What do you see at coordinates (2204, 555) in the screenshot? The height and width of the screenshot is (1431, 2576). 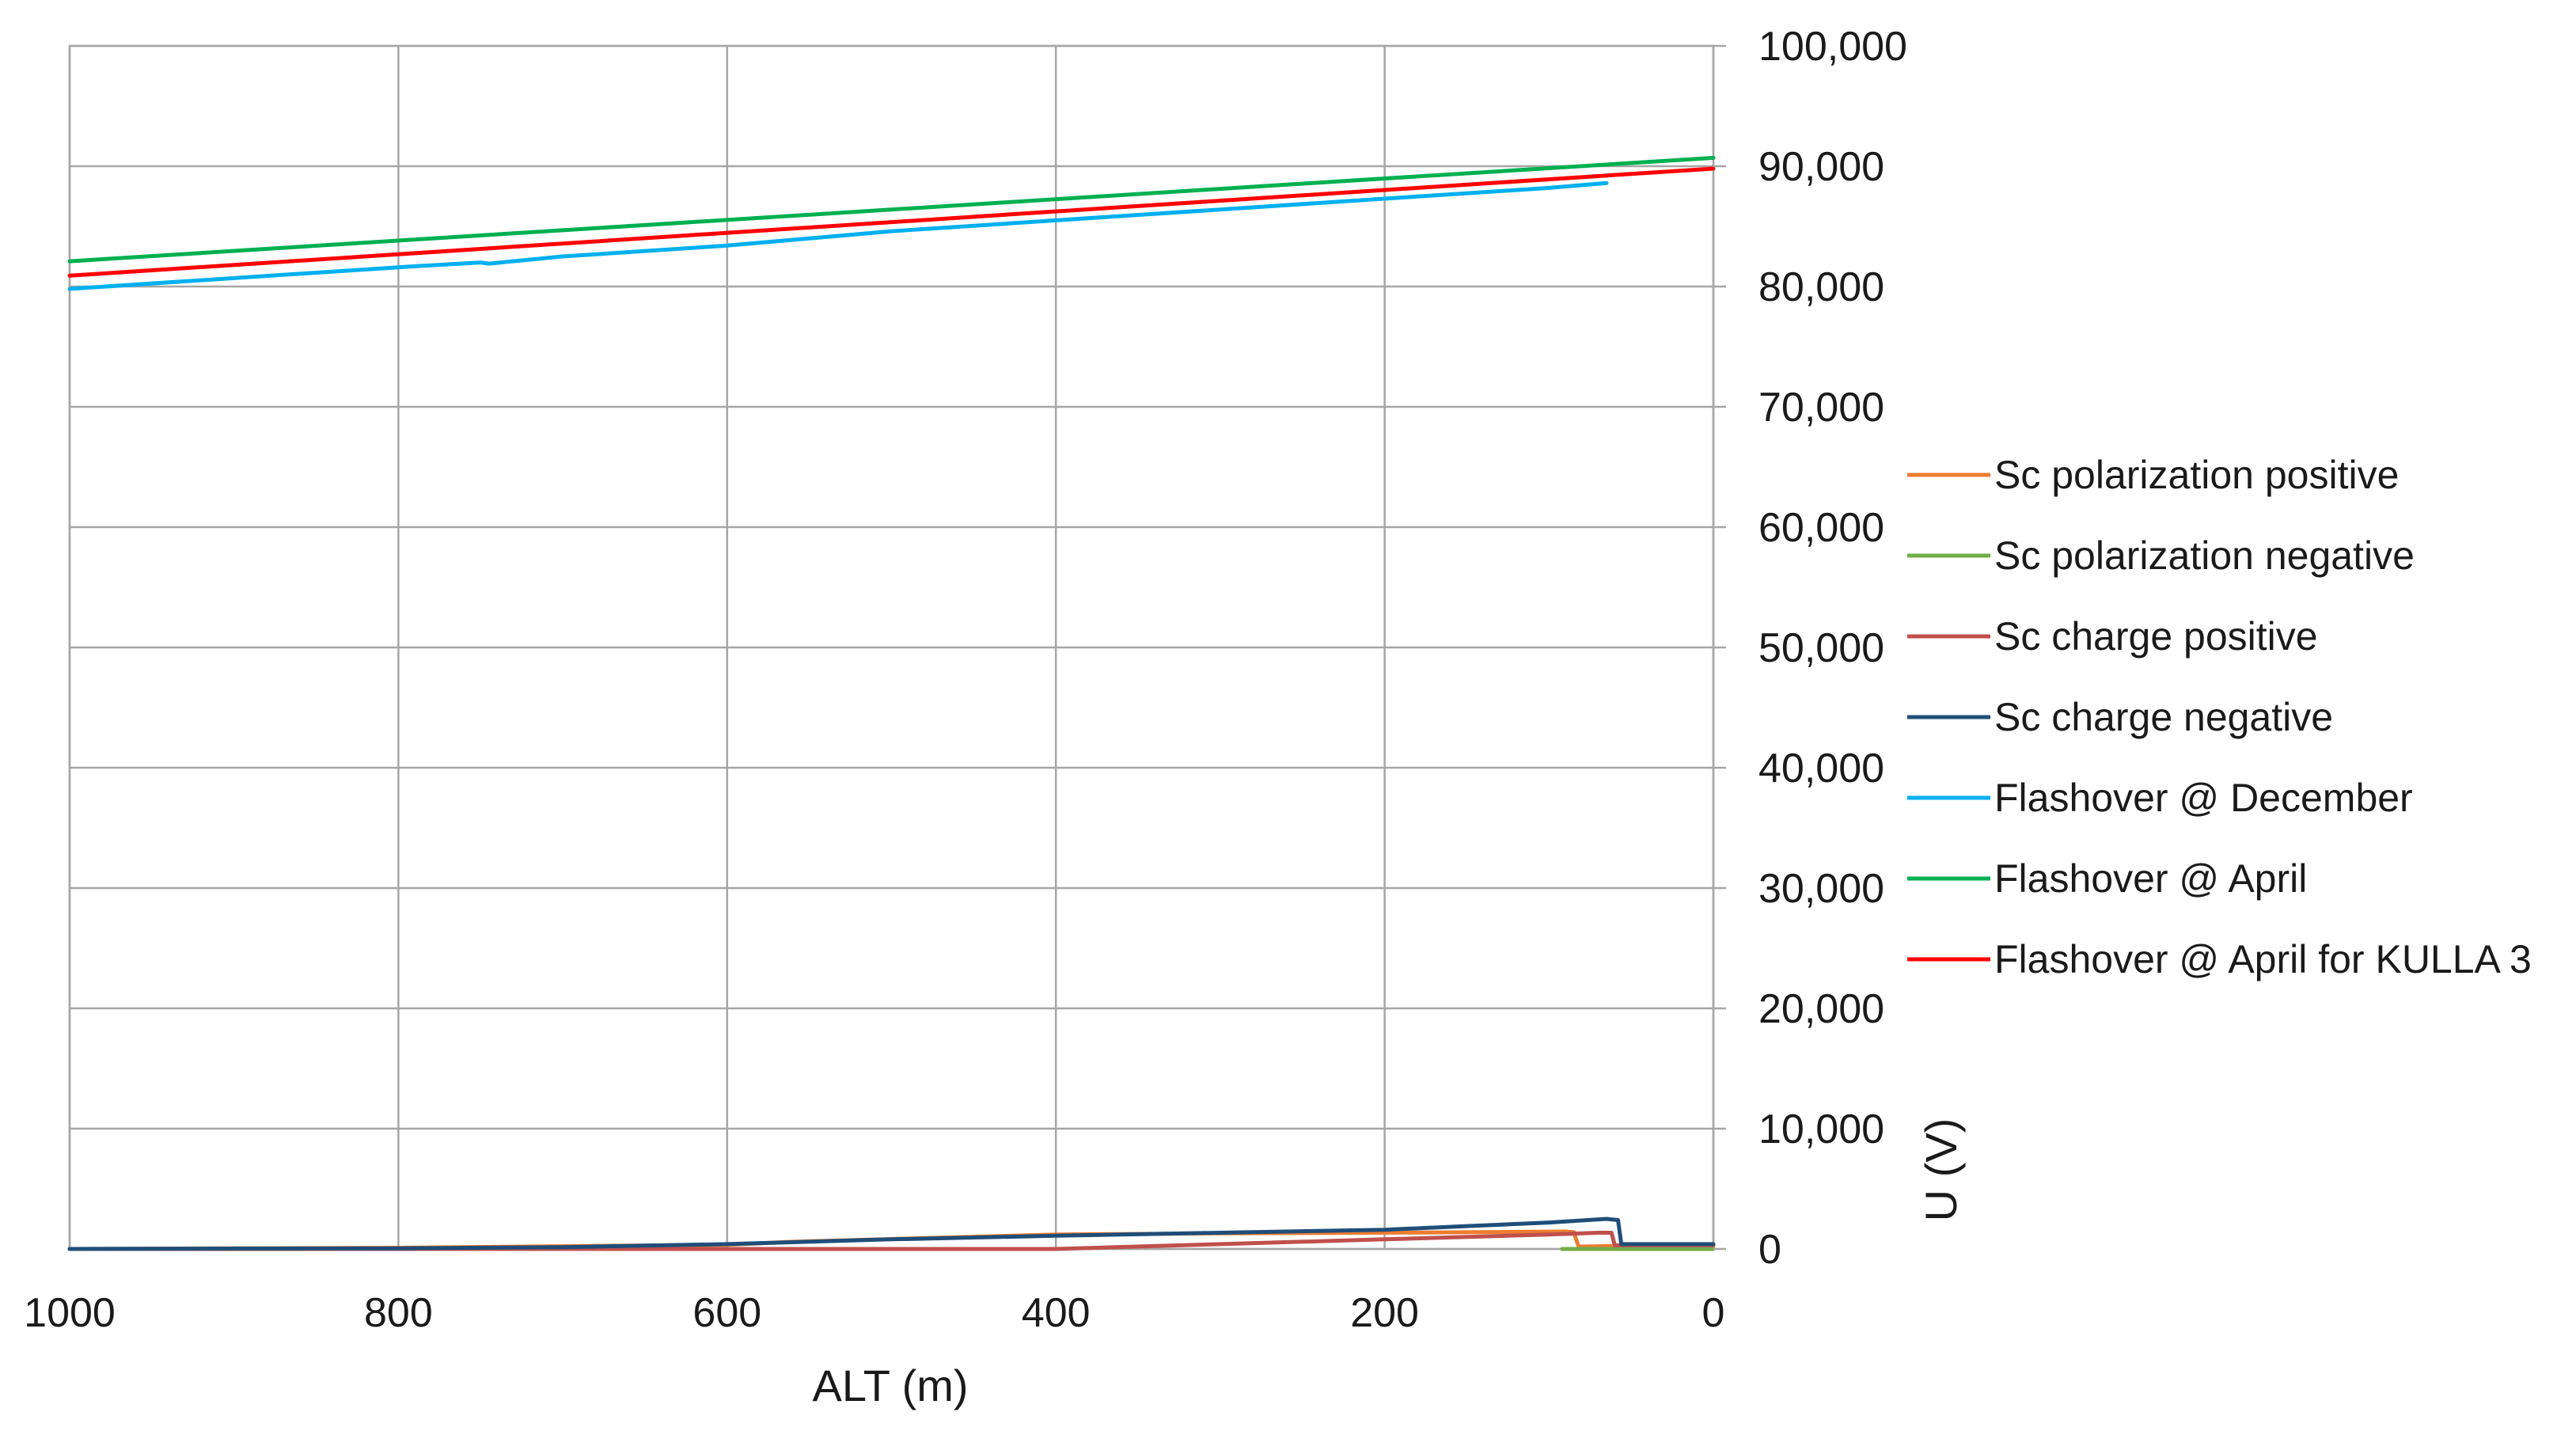 I see `legend-label: Sc polarization negative` at bounding box center [2204, 555].